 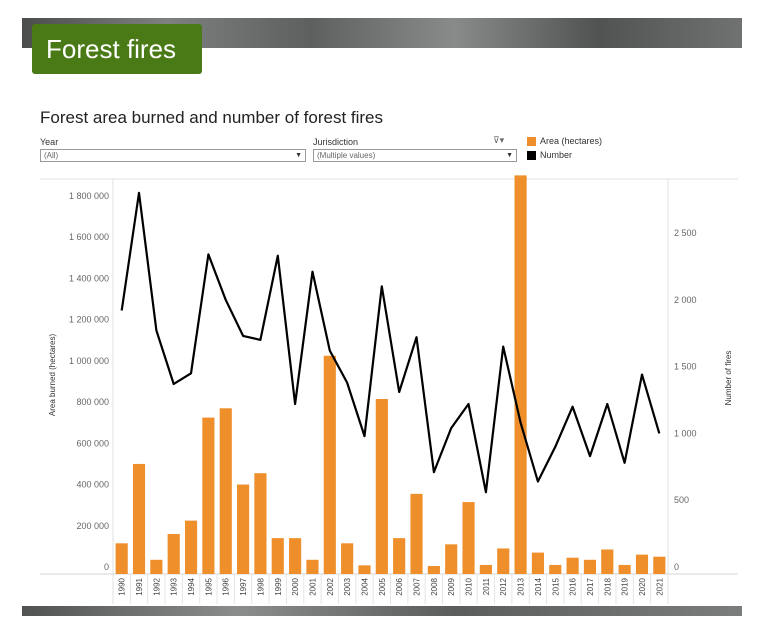 What do you see at coordinates (521, 586) in the screenshot?
I see `x-tick-label: 2013` at bounding box center [521, 586].